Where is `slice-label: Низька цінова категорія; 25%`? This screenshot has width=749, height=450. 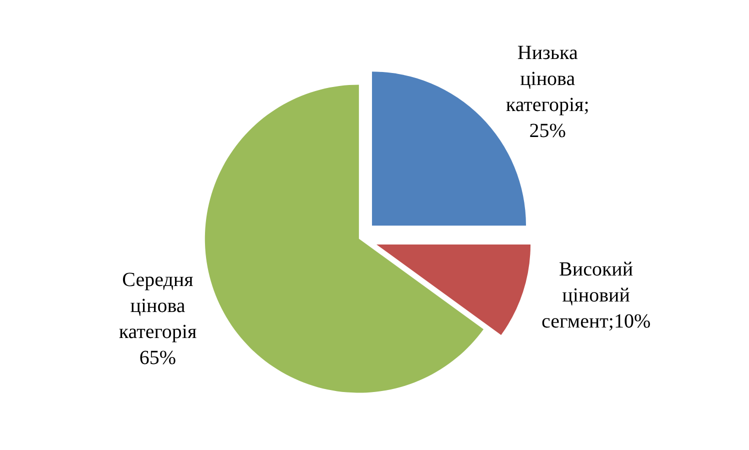 slice-label: Низька цінова категорія; 25% is located at coordinates (548, 92).